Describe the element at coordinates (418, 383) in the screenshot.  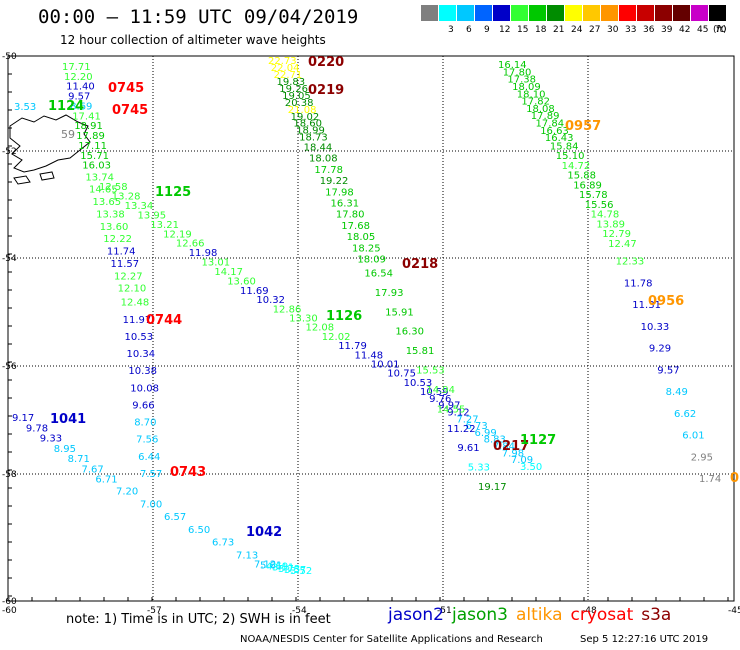
I see `wave-height-value: 10.53` at that location.